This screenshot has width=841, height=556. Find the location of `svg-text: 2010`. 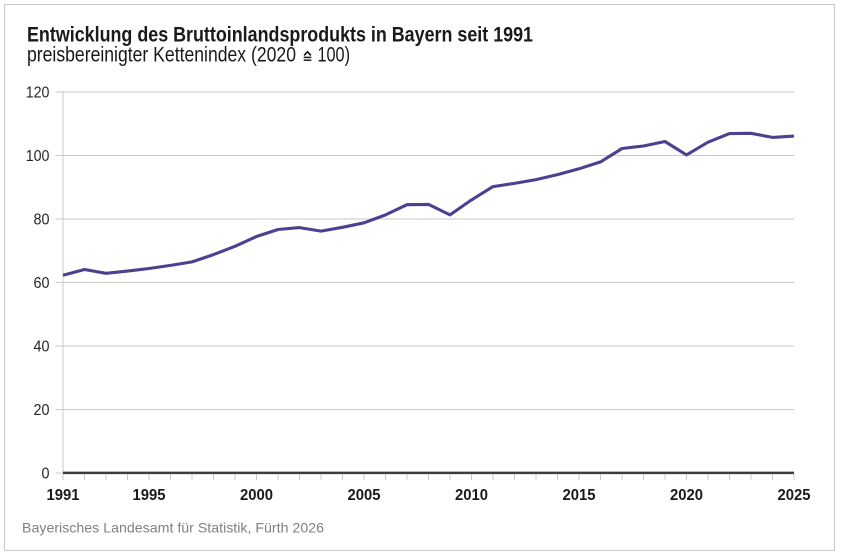

svg-text: 2010 is located at coordinates (471, 495).